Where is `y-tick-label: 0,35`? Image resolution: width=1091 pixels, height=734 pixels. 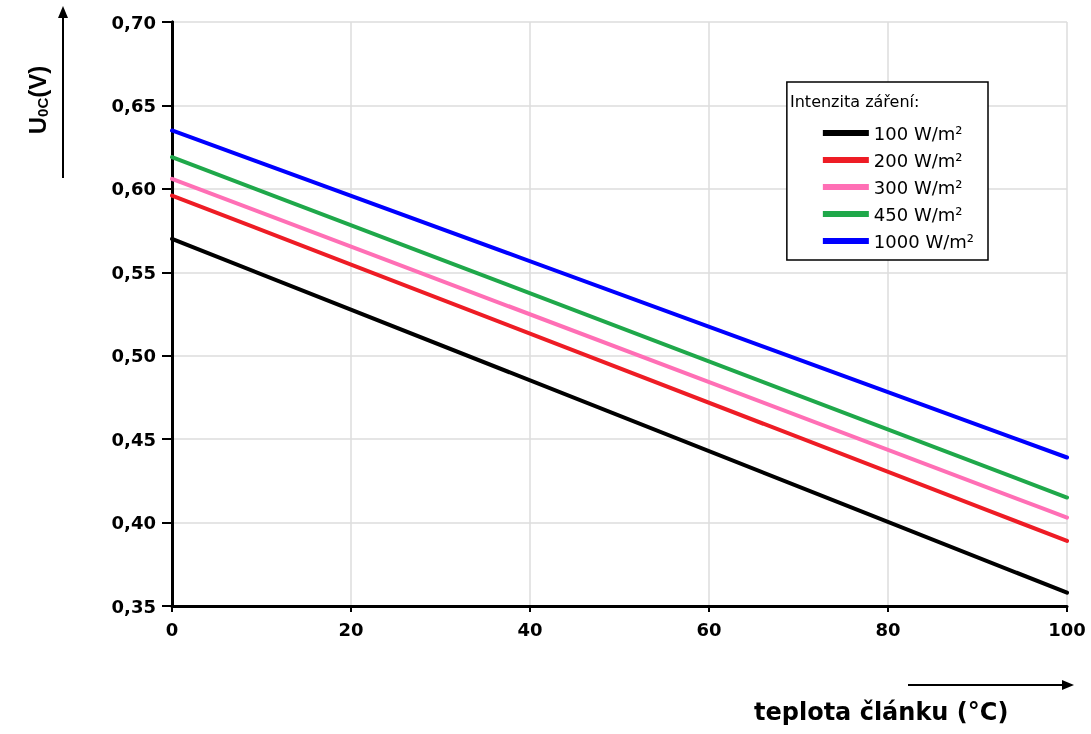 y-tick-label: 0,35 is located at coordinates (133, 606).